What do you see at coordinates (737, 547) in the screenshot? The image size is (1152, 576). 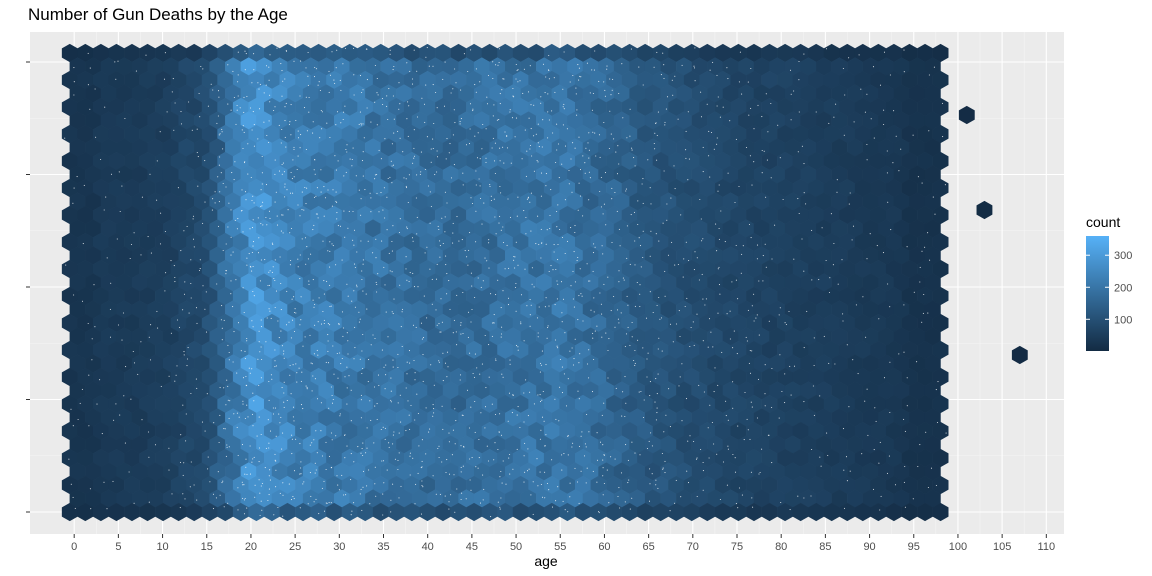 I see `x-tick-label: 75` at bounding box center [737, 547].